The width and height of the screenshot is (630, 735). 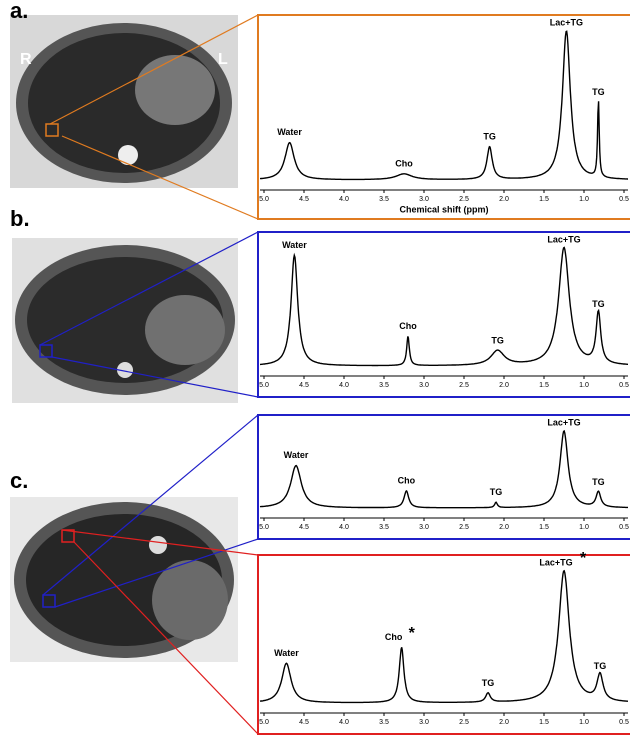 I want to click on mri-c, so click(x=124, y=579).